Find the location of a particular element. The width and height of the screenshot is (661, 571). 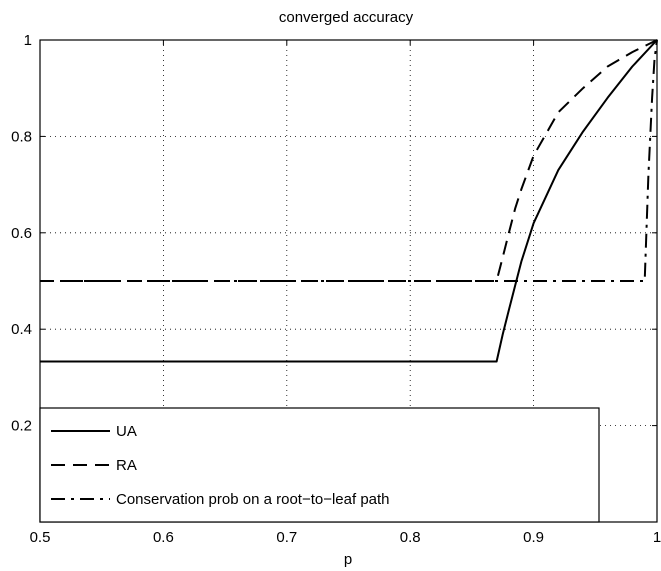

legend-label-1: UA is located at coordinates (126, 431).